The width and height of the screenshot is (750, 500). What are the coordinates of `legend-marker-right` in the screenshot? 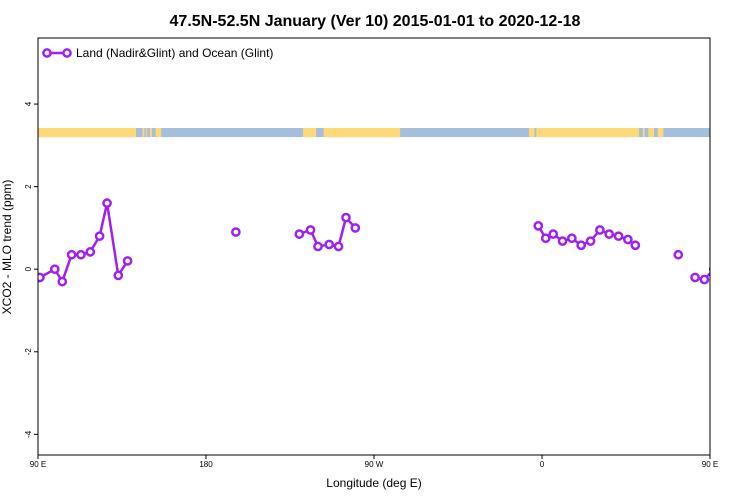 It's located at (67, 53).